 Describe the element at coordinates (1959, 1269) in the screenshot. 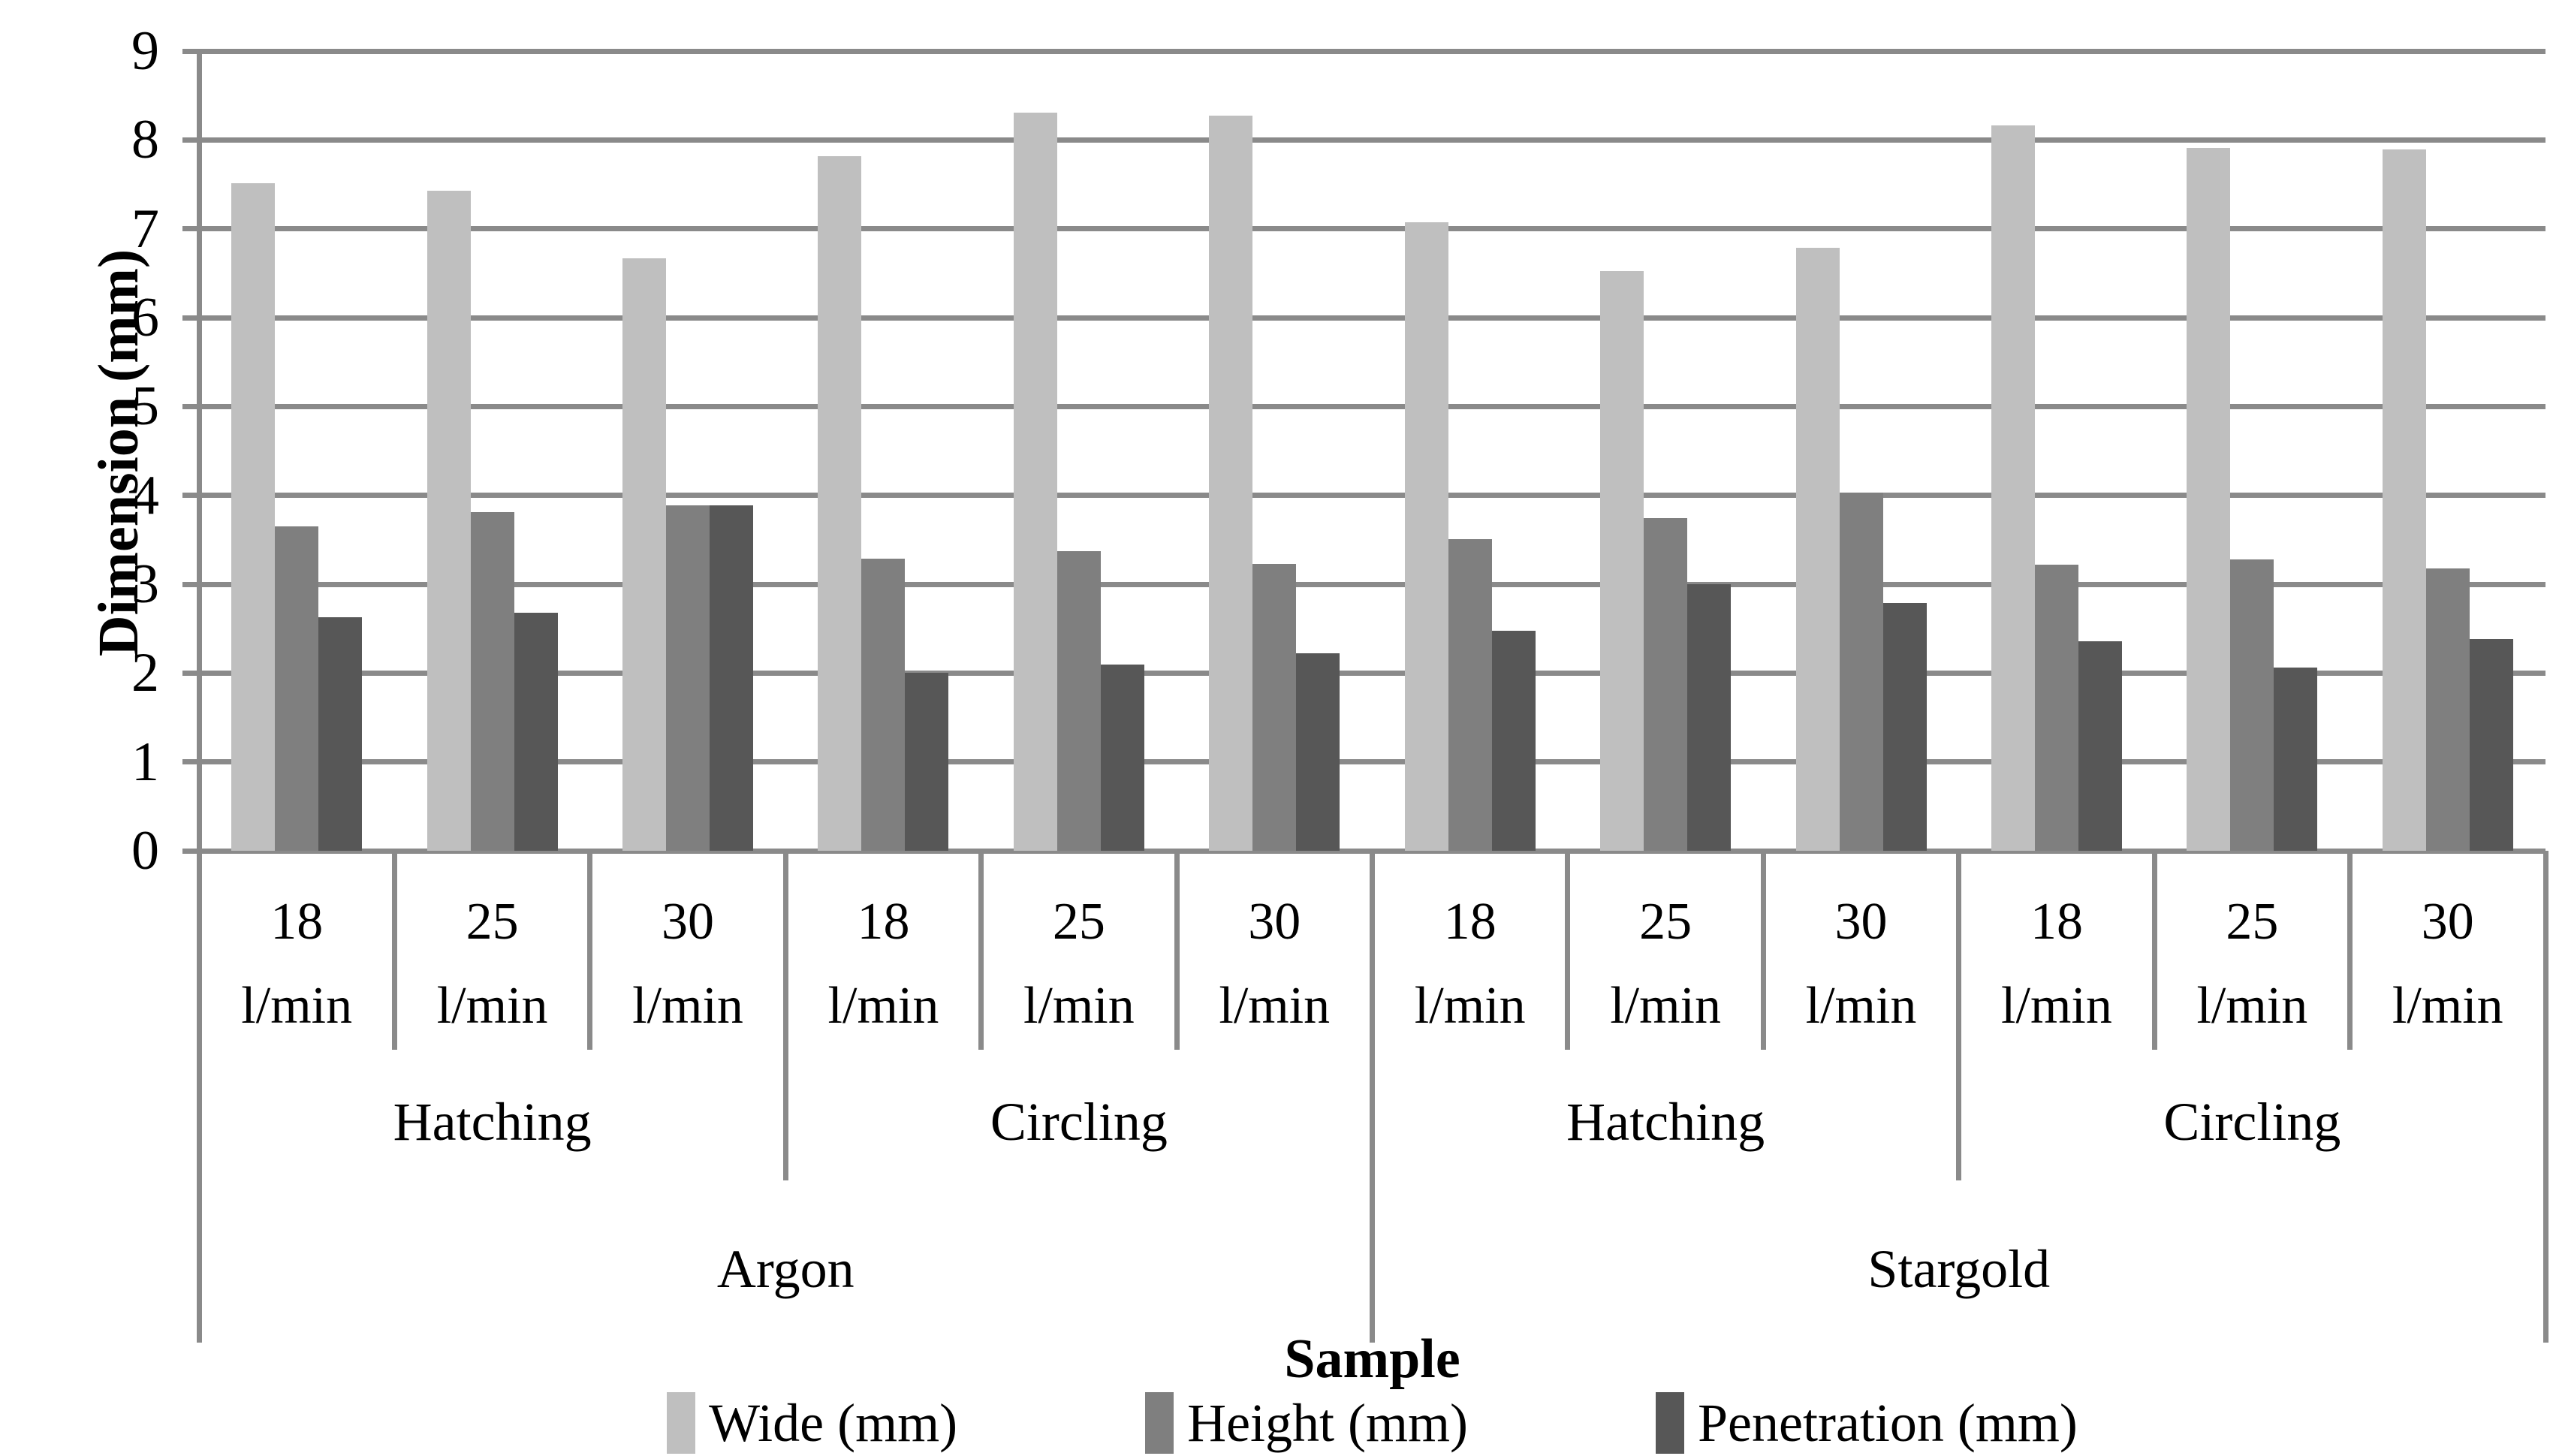

I see `gas-group-label: Stargold` at that location.